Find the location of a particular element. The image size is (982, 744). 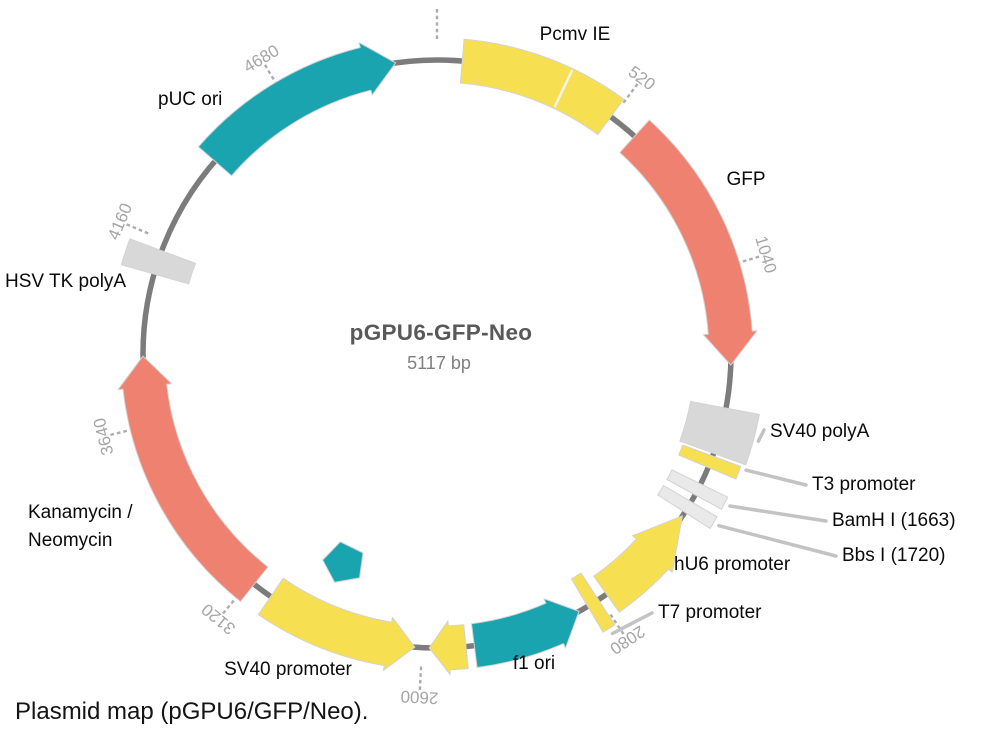

plasmid-size: 5117 bp is located at coordinates (439, 363).